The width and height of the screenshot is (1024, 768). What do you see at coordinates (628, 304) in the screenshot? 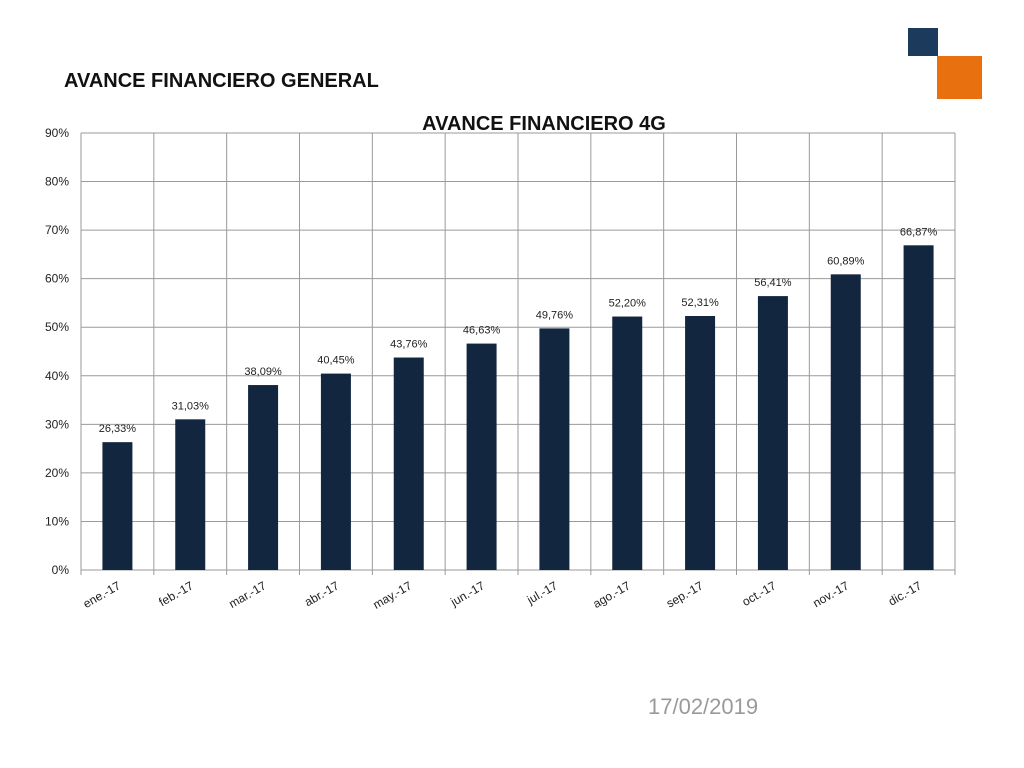
I see `data-label: 52,20%` at bounding box center [628, 304].